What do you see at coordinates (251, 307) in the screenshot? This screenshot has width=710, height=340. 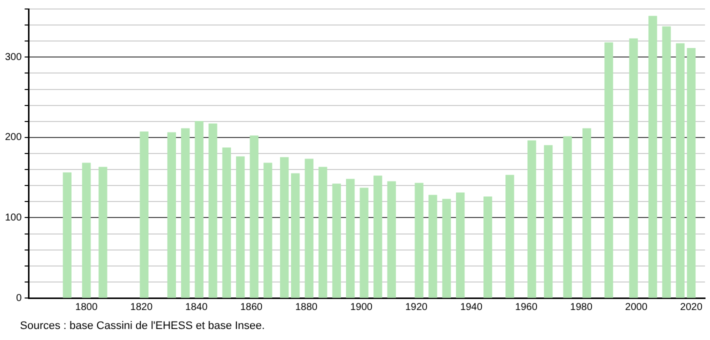 I see `x-tick-label: 1860` at bounding box center [251, 307].